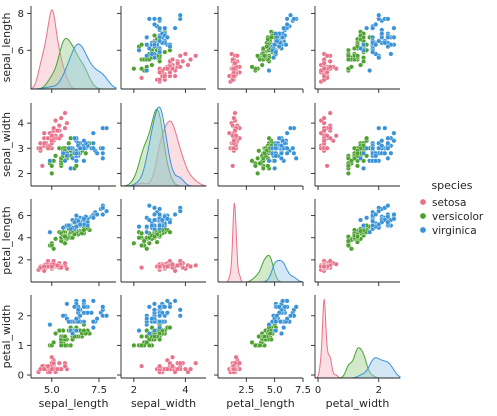 This screenshot has height=416, width=497. Describe the element at coordinates (246, 390) in the screenshot. I see `x-tick-label: 2.5` at that location.